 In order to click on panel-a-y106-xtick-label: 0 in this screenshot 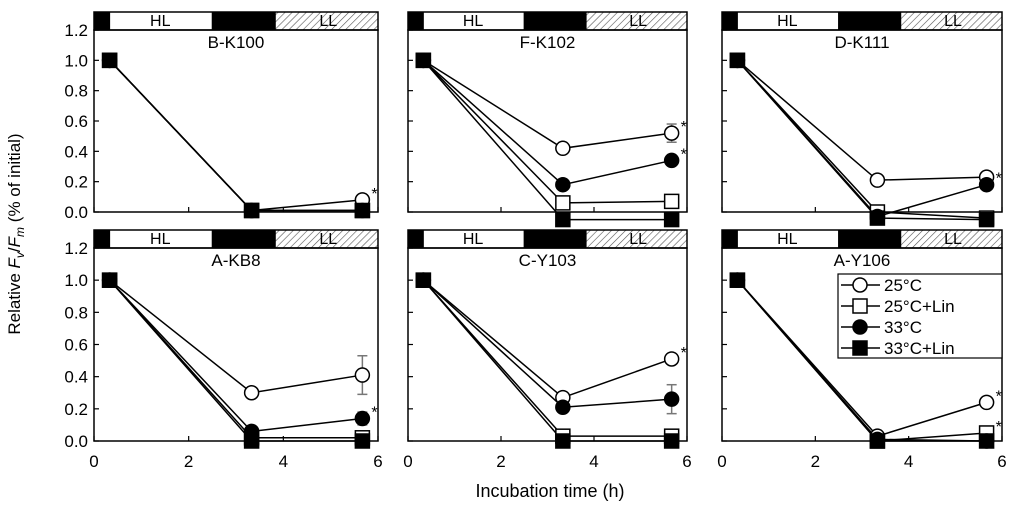, I will do `click(721, 461)`.